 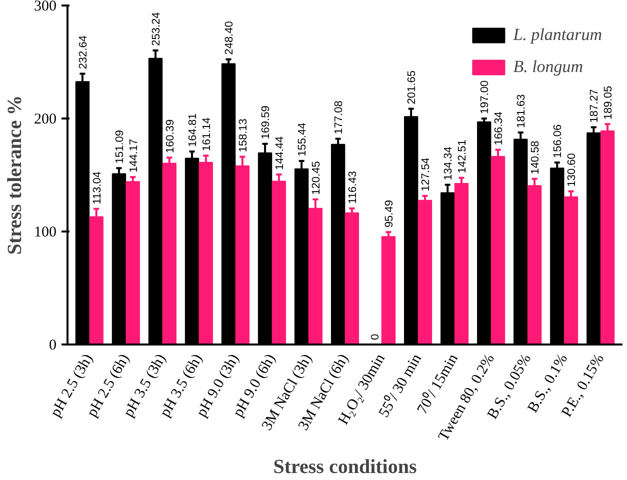 I want to click on y-tick-label: 300, so click(x=45, y=7).